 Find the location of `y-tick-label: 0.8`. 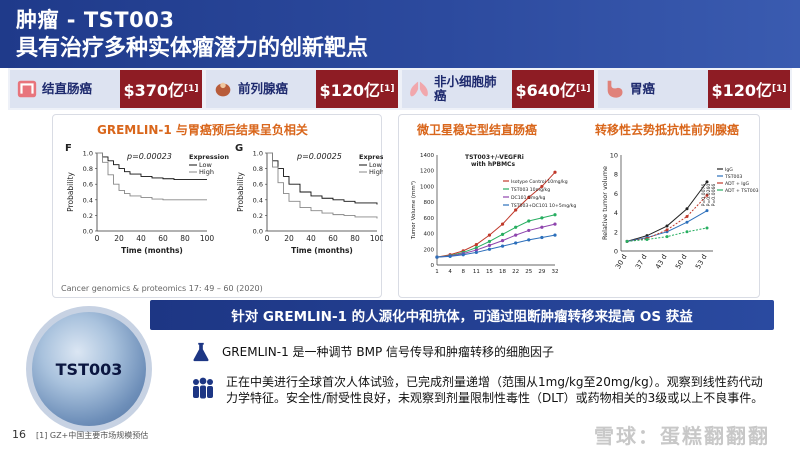

y-tick-label: 0.8 is located at coordinates (258, 169).